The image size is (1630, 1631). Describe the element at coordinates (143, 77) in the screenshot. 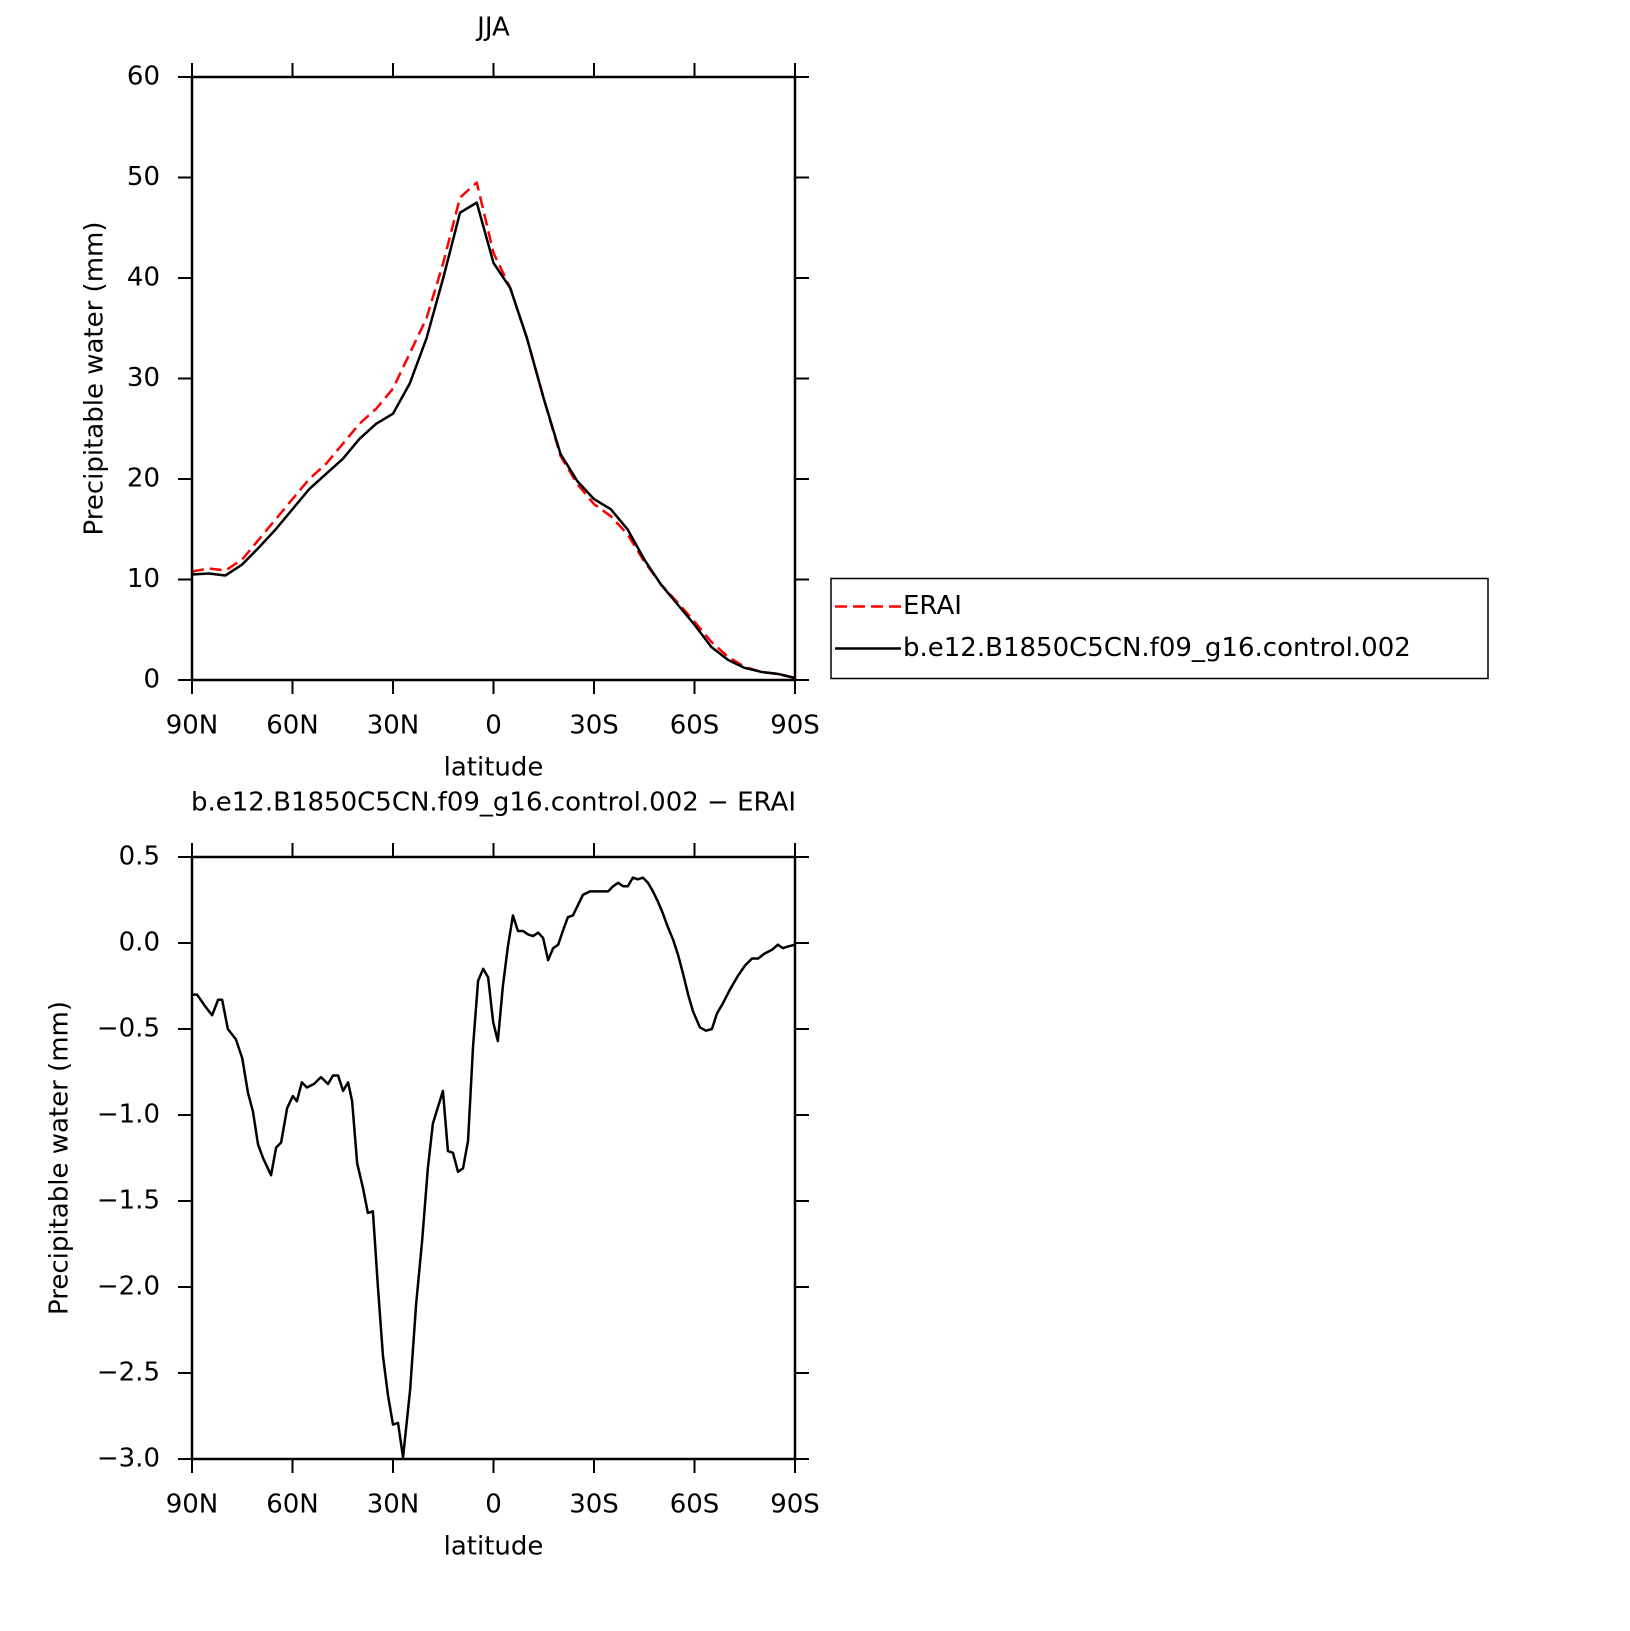

I see `y-tick-label: 60` at that location.